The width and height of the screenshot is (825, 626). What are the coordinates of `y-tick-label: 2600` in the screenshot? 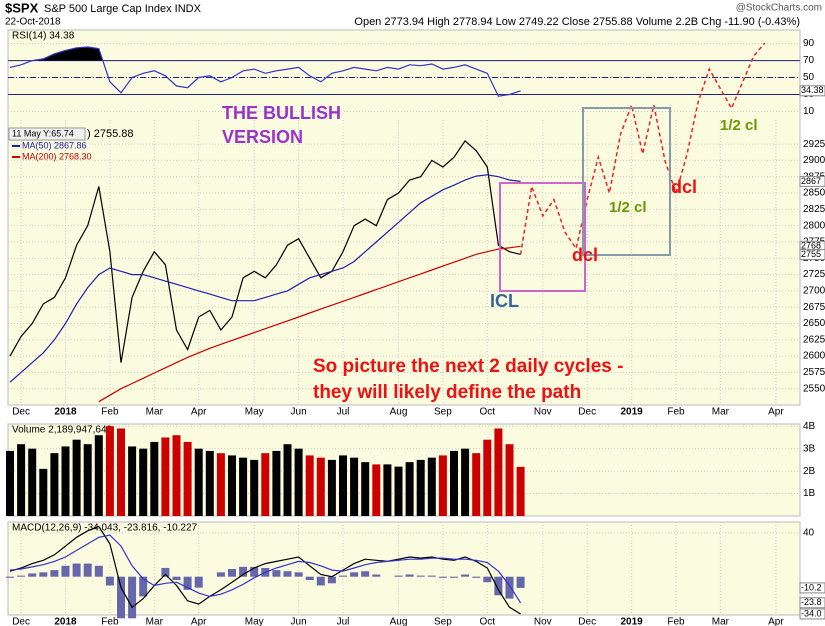 It's located at (814, 356).